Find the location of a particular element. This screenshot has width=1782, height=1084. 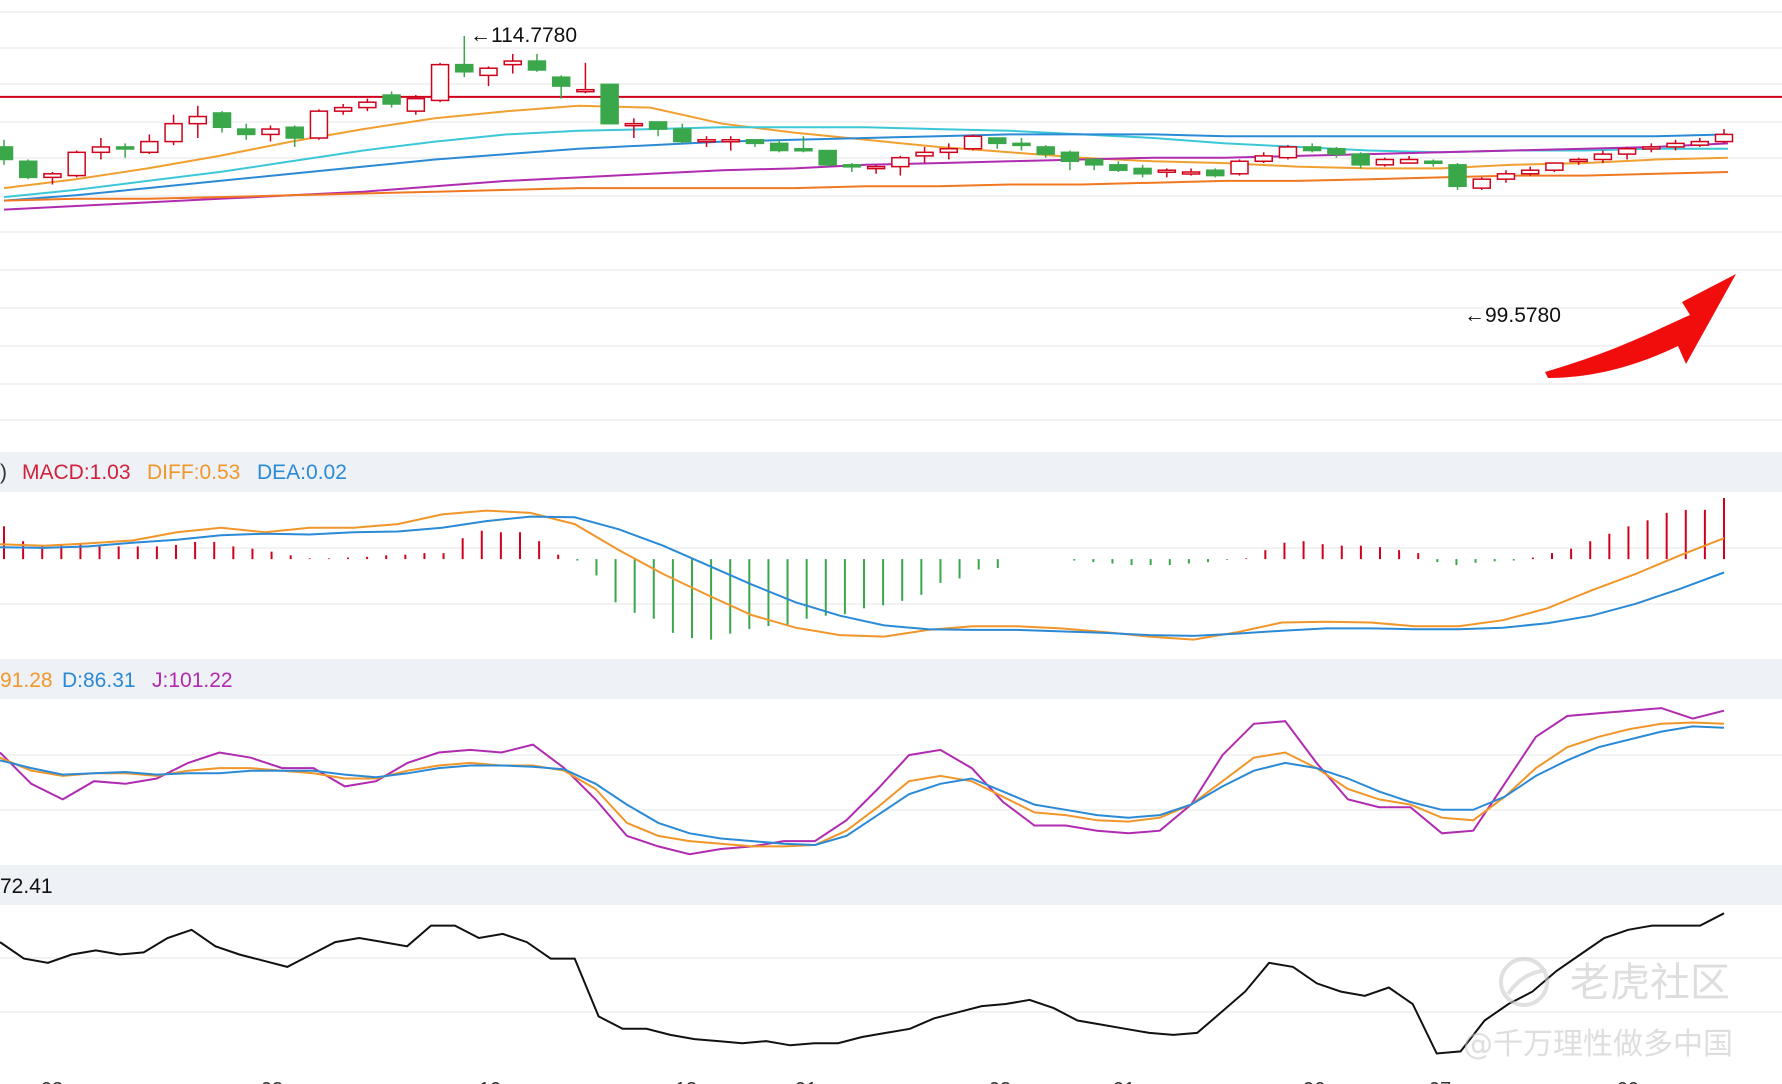

k-line is located at coordinates (862, 784).